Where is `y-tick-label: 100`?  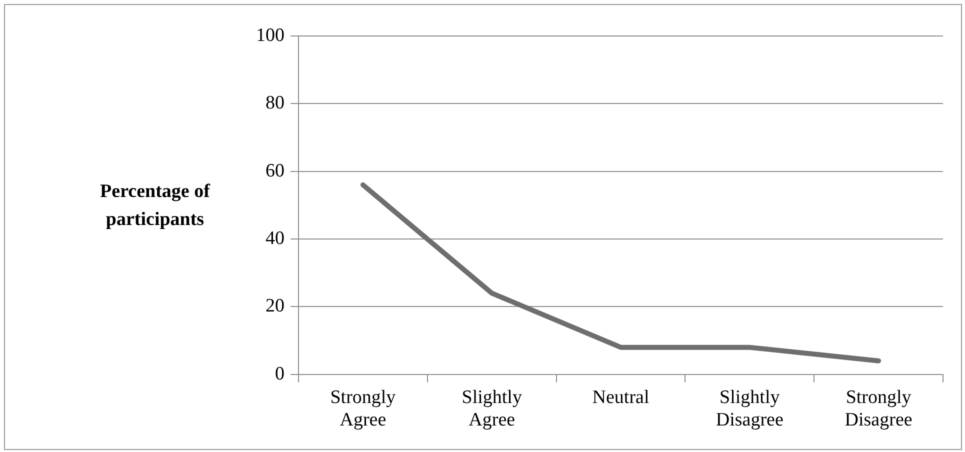 y-tick-label: 100 is located at coordinates (270, 35).